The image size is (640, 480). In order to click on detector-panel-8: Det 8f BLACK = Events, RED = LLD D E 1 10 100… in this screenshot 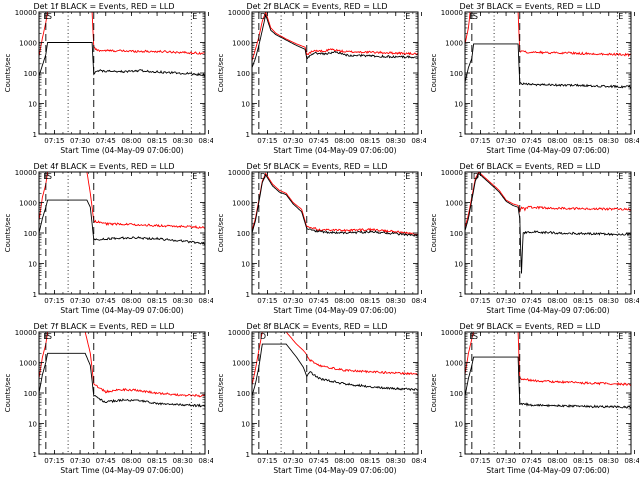, I will do `click(319, 400)`.